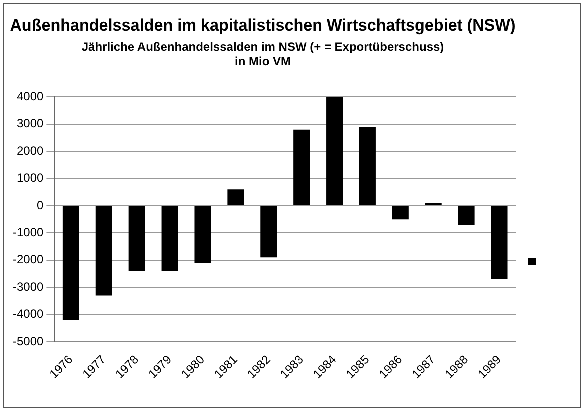 The height and width of the screenshot is (413, 586). Describe the element at coordinates (28, 259) in the screenshot. I see `y-tick-label: -2000` at that location.